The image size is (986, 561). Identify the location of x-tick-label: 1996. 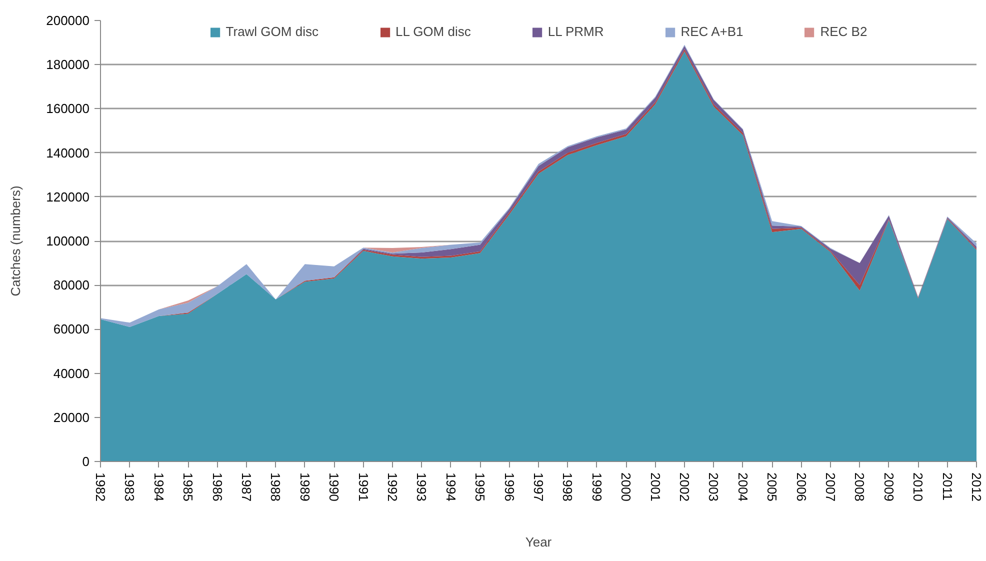
(509, 487).